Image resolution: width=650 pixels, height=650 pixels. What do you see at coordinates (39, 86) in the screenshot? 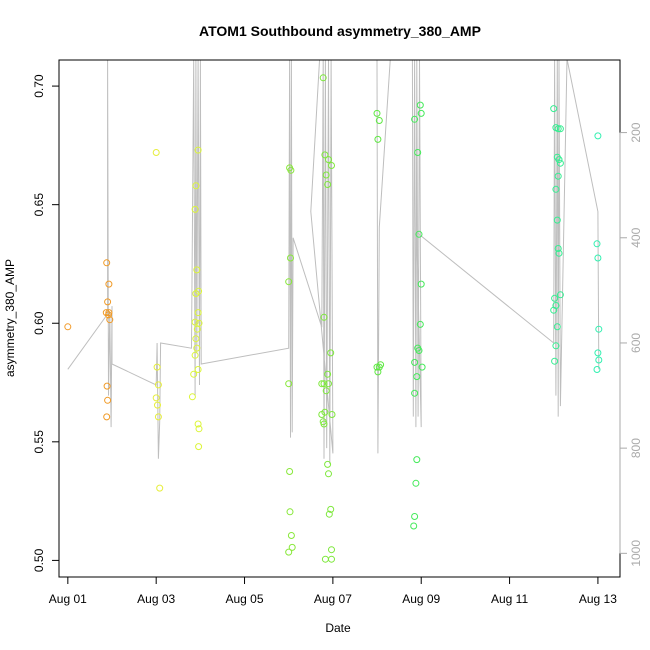
I see `y-tick-label: 0.70` at bounding box center [39, 86].